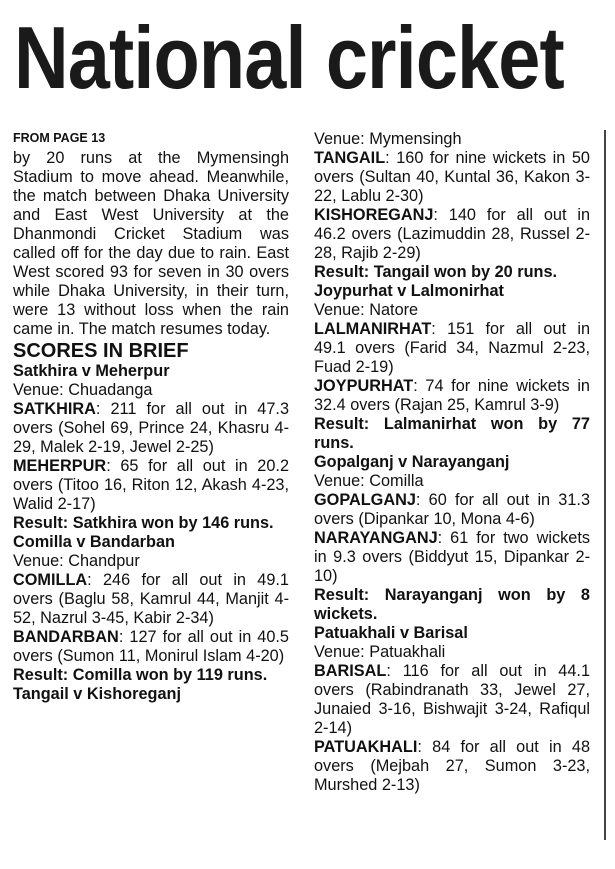  I want to click on result-line: Result: Tangail won by 20 runs., so click(452, 272).